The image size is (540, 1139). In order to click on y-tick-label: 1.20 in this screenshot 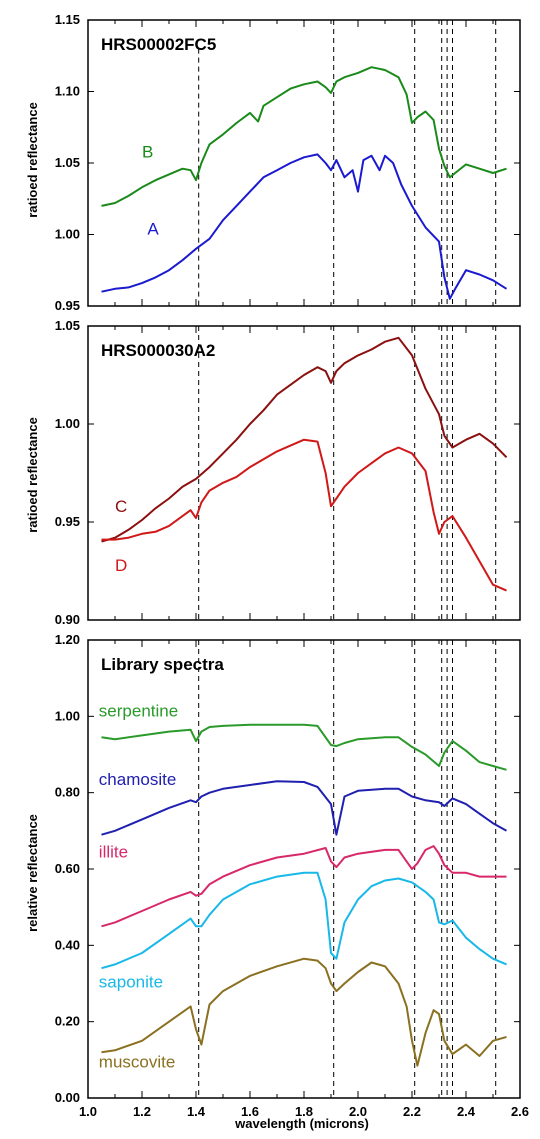, I will do `click(67, 639)`.